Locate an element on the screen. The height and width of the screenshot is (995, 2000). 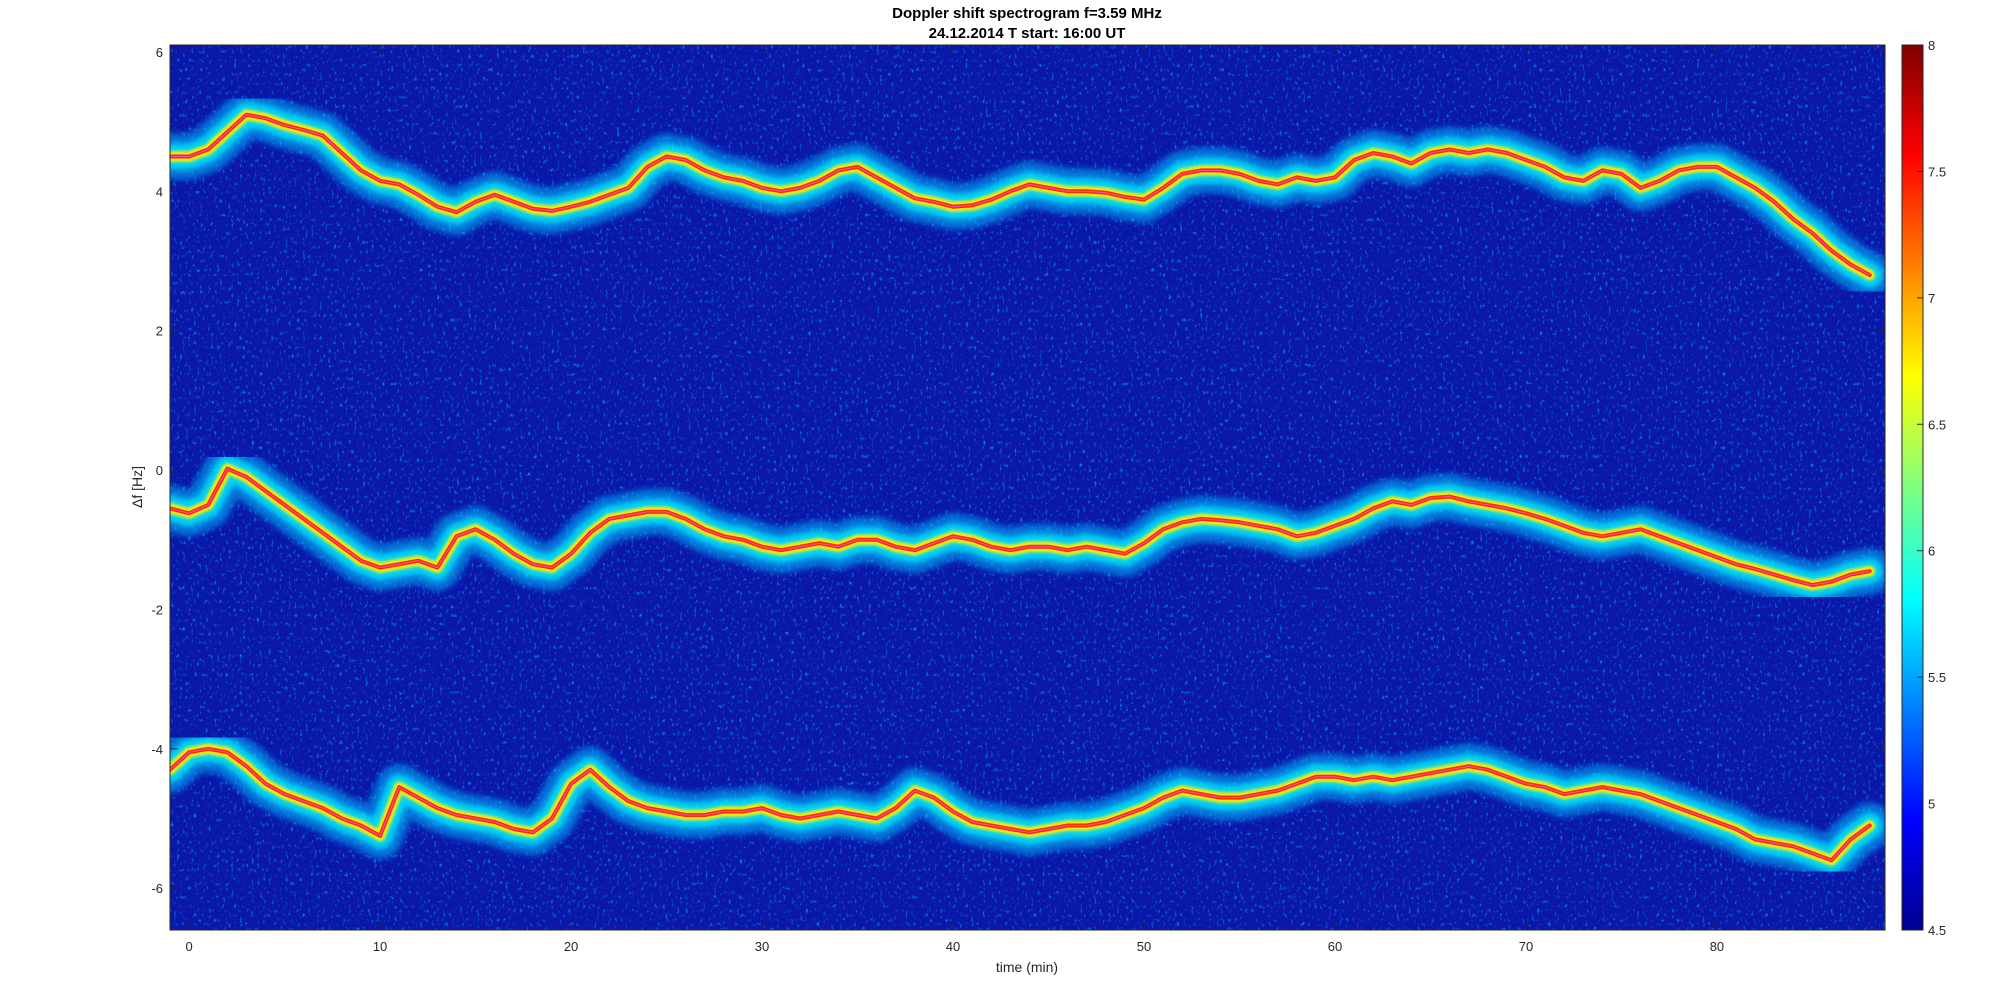
x-axis-label: time (min) is located at coordinates (1027, 967).